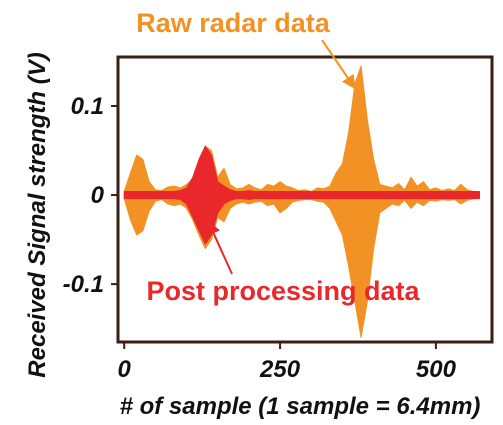 Image resolution: width=503 pixels, height=425 pixels. What do you see at coordinates (90, 195) in the screenshot?
I see `y-axis: 0.1 0 -0.1` at bounding box center [90, 195].